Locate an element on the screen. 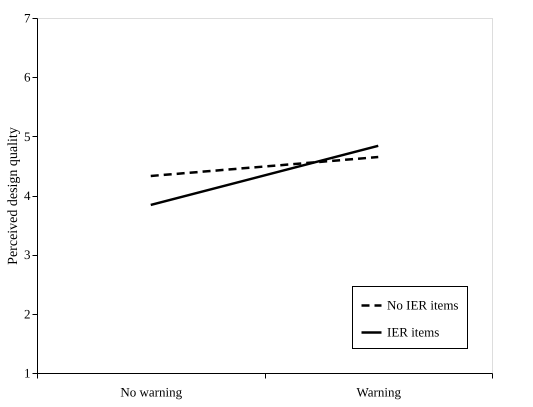 This screenshot has height=407, width=533. x-tick-label: No warning is located at coordinates (151, 392).